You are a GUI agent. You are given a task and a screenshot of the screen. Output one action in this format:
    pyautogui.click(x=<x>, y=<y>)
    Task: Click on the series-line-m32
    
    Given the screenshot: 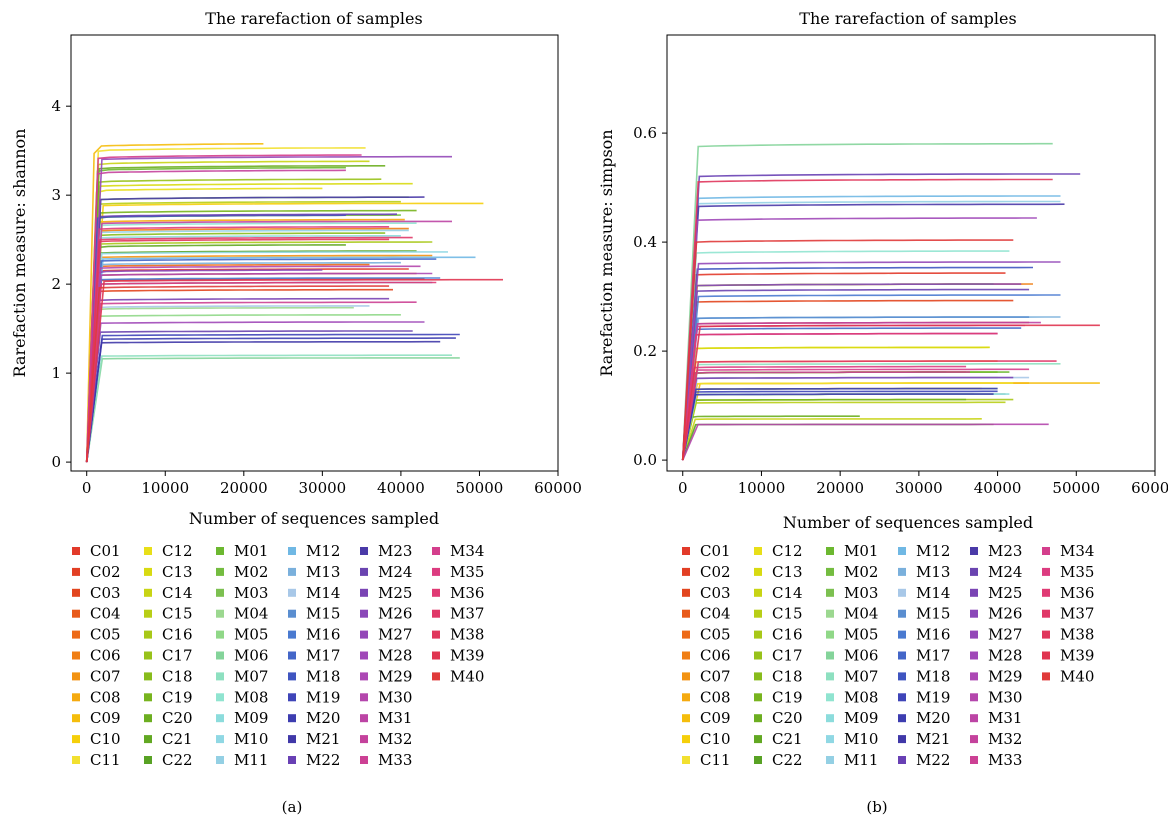 What is the action you would take?
    pyautogui.click(x=853, y=392)
    